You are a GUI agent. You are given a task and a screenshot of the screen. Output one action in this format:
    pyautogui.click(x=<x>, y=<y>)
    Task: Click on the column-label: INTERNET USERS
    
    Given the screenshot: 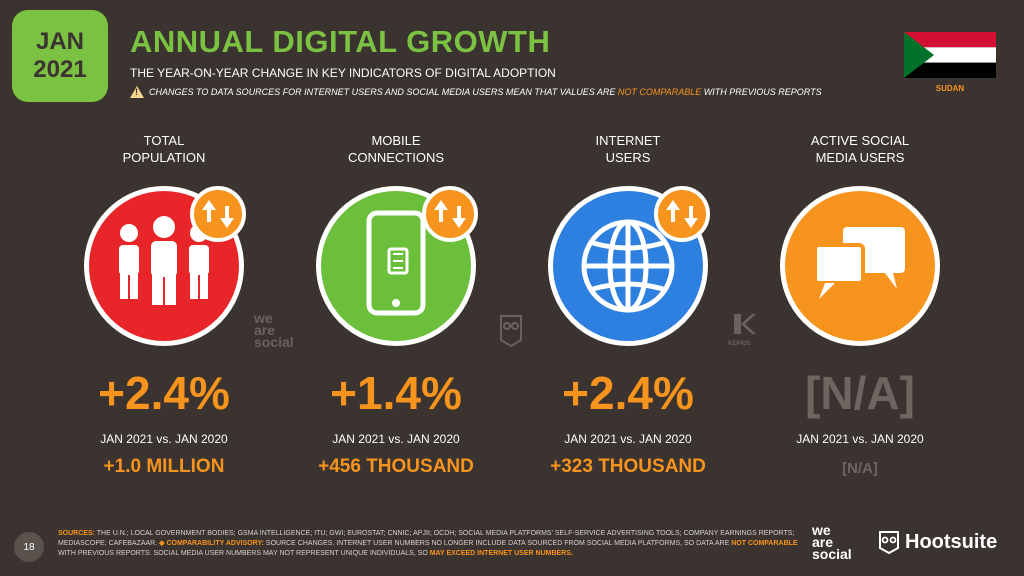 What is the action you would take?
    pyautogui.click(x=628, y=149)
    